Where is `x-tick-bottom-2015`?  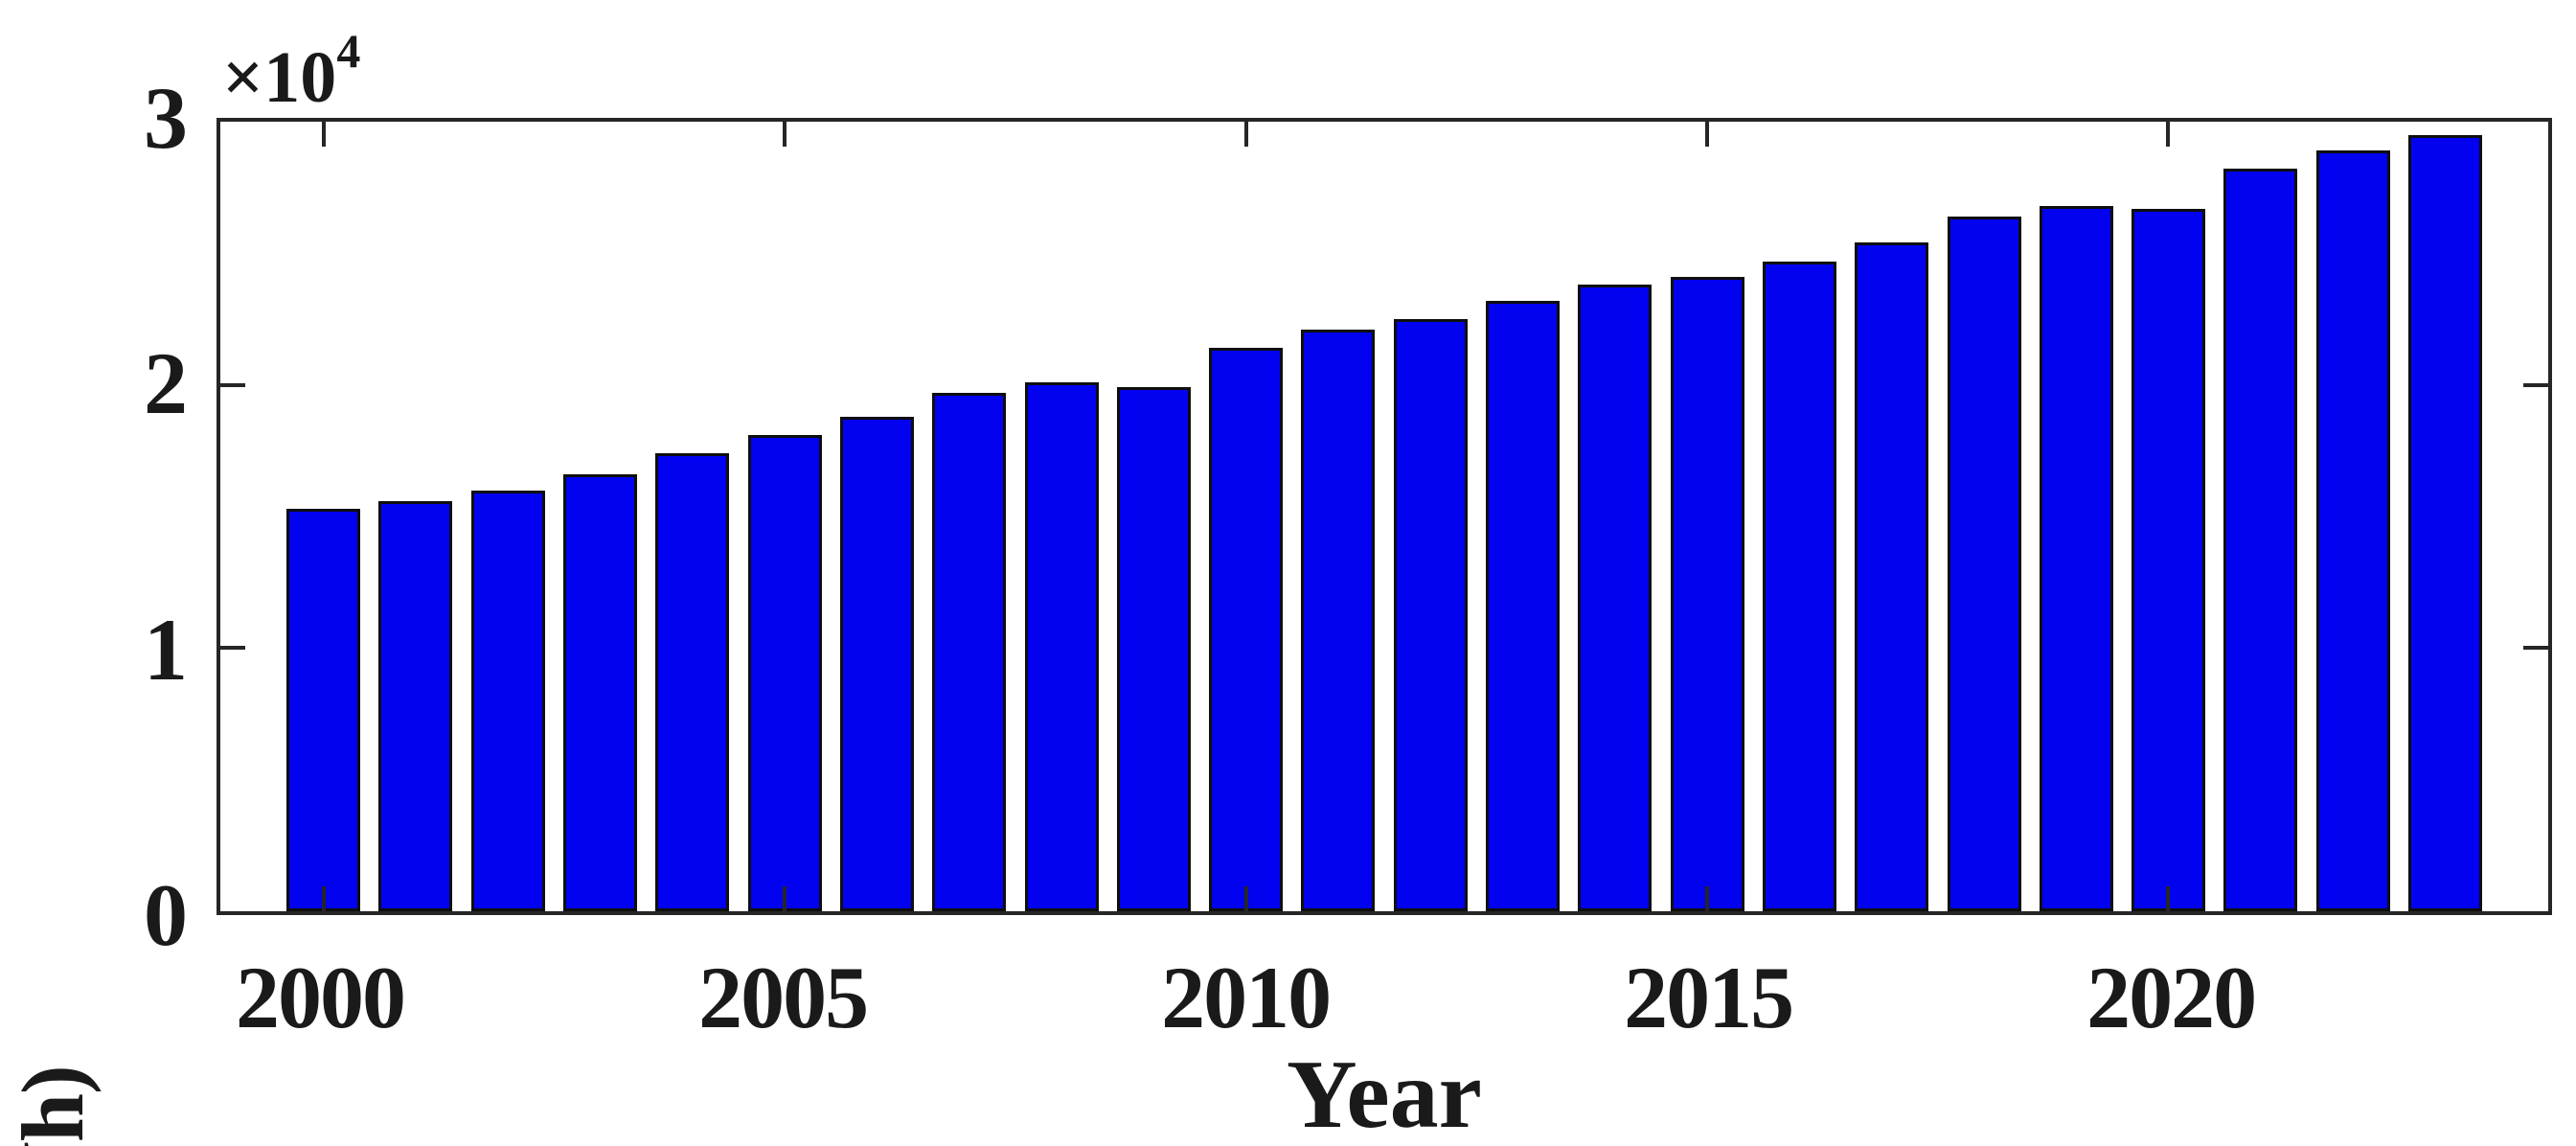
x-tick-bottom-2015 is located at coordinates (1707, 898).